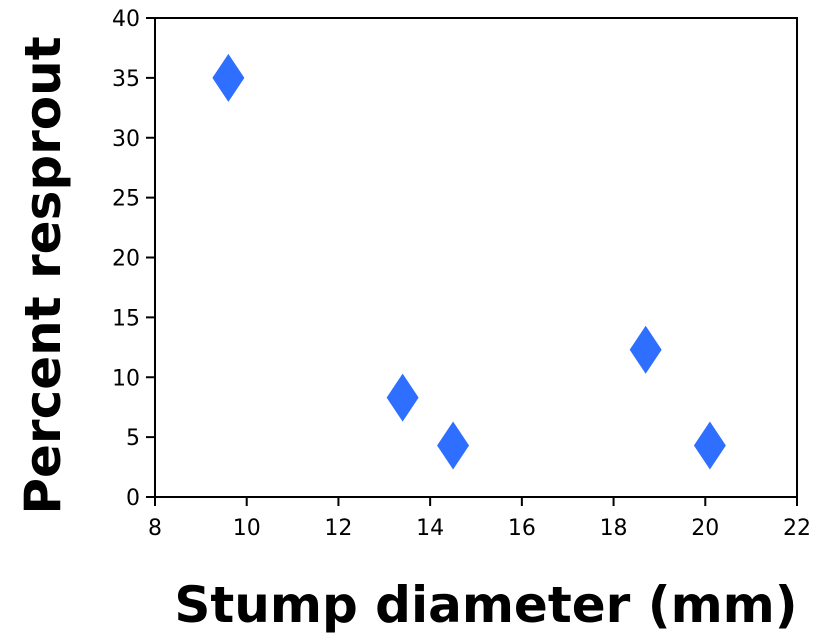 Image resolution: width=823 pixels, height=634 pixels. What do you see at coordinates (247, 528) in the screenshot?
I see `x-tick-label: 10` at bounding box center [247, 528].